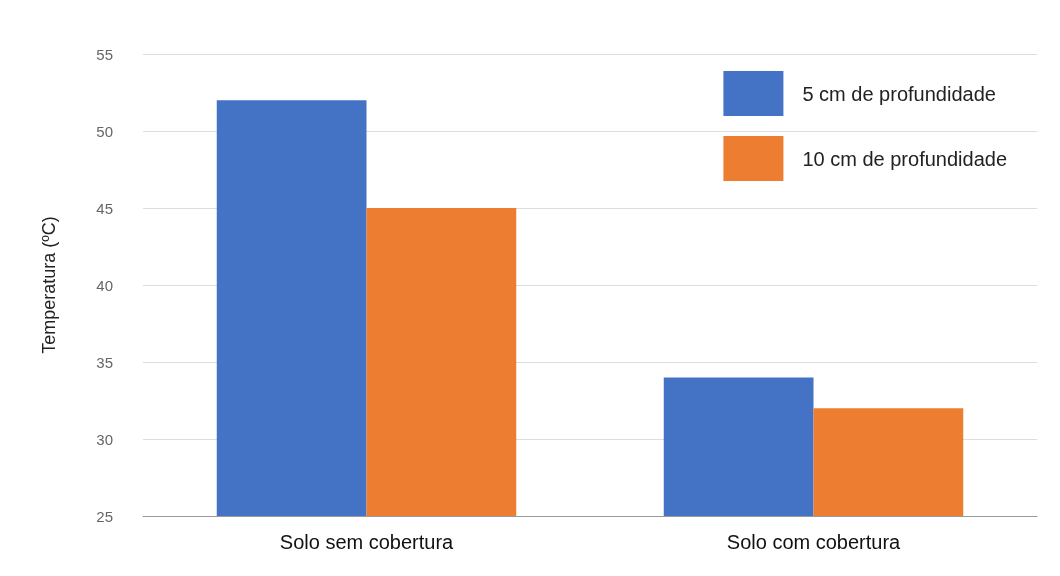 This screenshot has height=576, width=1060. What do you see at coordinates (367, 542) in the screenshot?
I see `x-tick-label: Solo sem cobertura` at bounding box center [367, 542].